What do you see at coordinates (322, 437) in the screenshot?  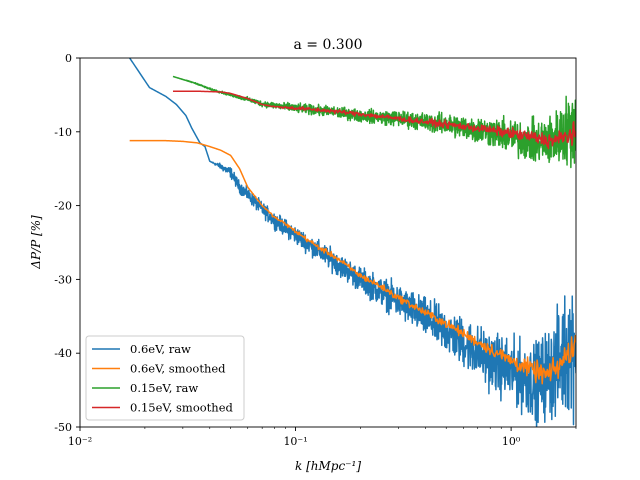 I see `x-axis: 10⁻² 10⁻¹ 10⁰` at bounding box center [322, 437].